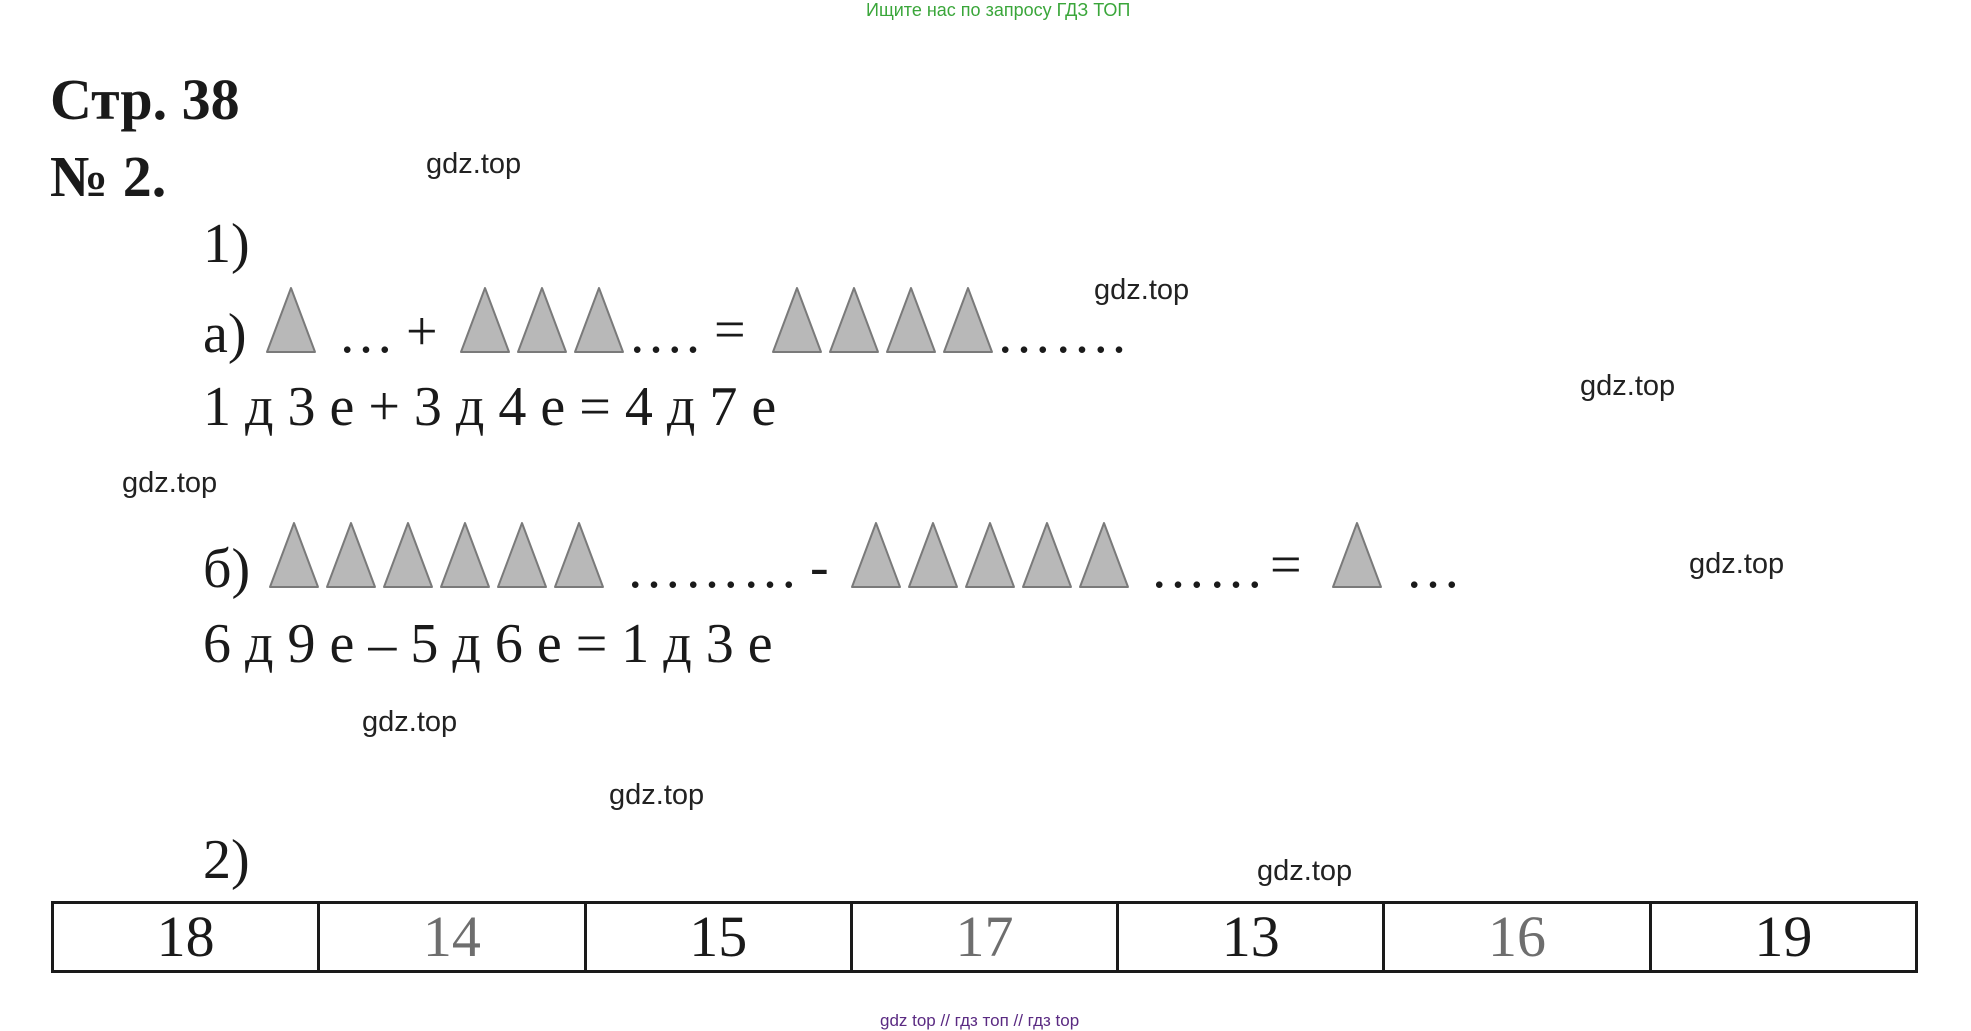  I want to click on number-table: 18 14 15 17 13 16 19, so click(984, 937).